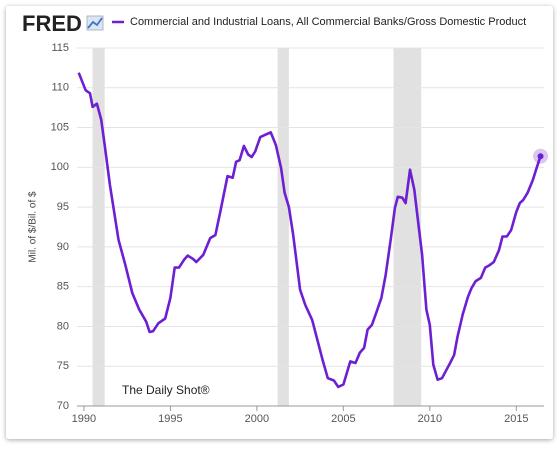  Describe the element at coordinates (63, 207) in the screenshot. I see `y-tick-label: 95` at that location.